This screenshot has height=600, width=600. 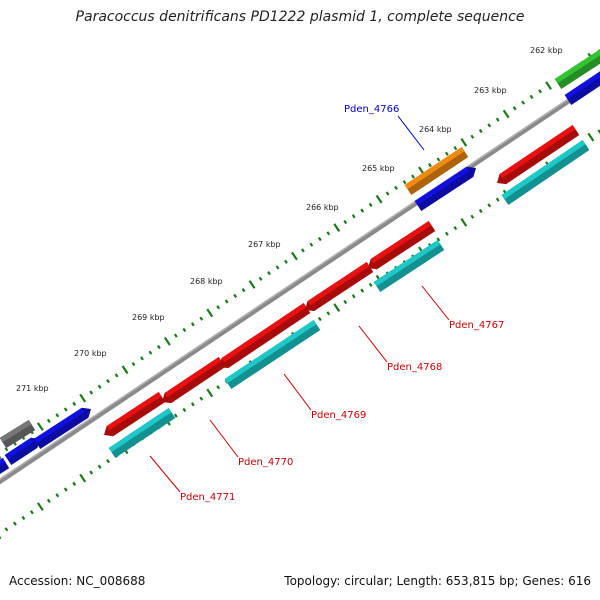 What do you see at coordinates (435, 129) in the screenshot?
I see `scale-label: 264 kbp` at bounding box center [435, 129].